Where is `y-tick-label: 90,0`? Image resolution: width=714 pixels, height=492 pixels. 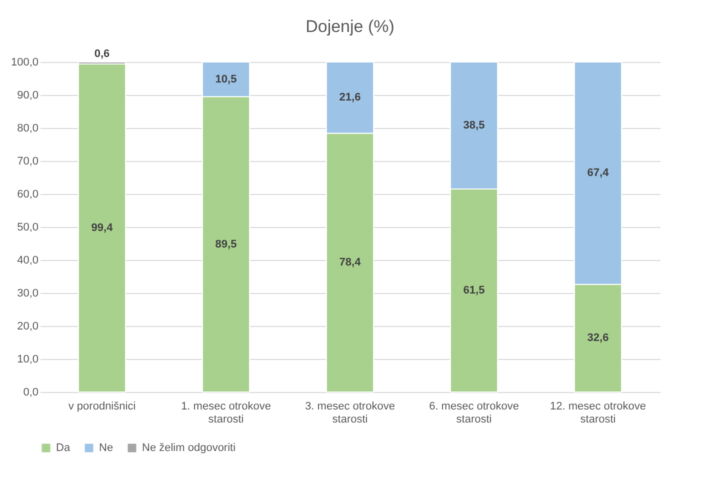
y-tick-label: 90,0 is located at coordinates (27, 96).